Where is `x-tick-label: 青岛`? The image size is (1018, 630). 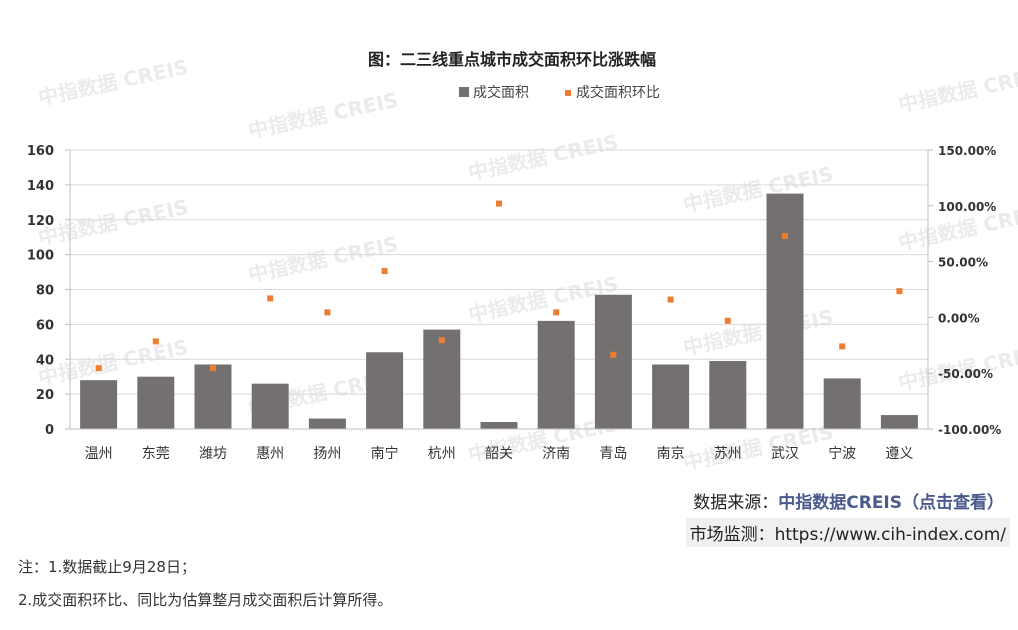
x-tick-label: 青岛 is located at coordinates (613, 454).